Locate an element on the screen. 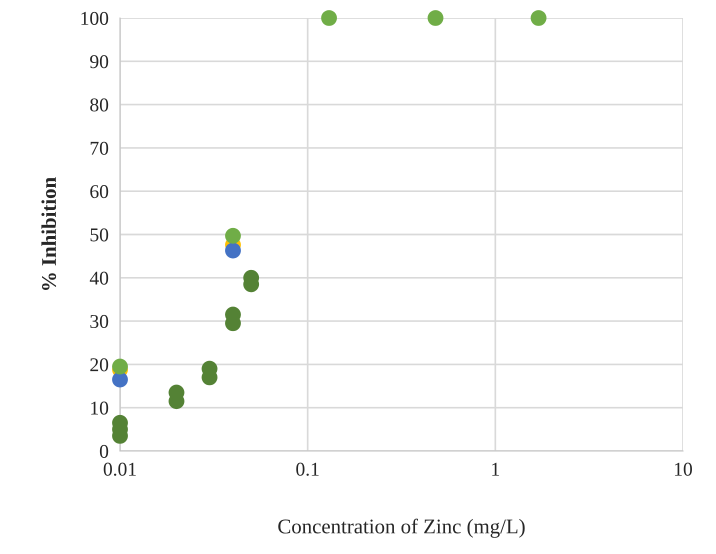 This screenshot has width=716, height=554. x-axis-title: Concentration of Zinc (mg/L) is located at coordinates (401, 528).